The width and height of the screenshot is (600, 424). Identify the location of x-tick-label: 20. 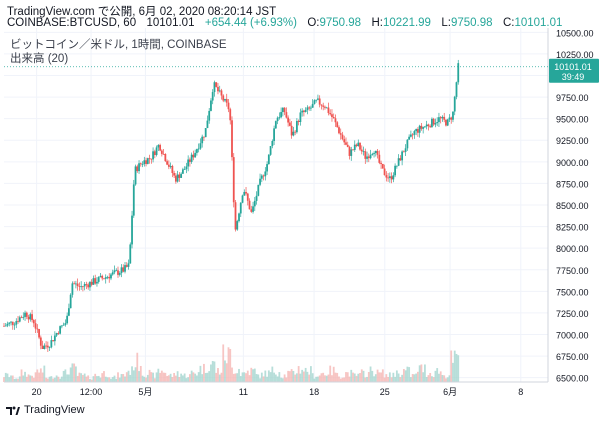
(37, 392).